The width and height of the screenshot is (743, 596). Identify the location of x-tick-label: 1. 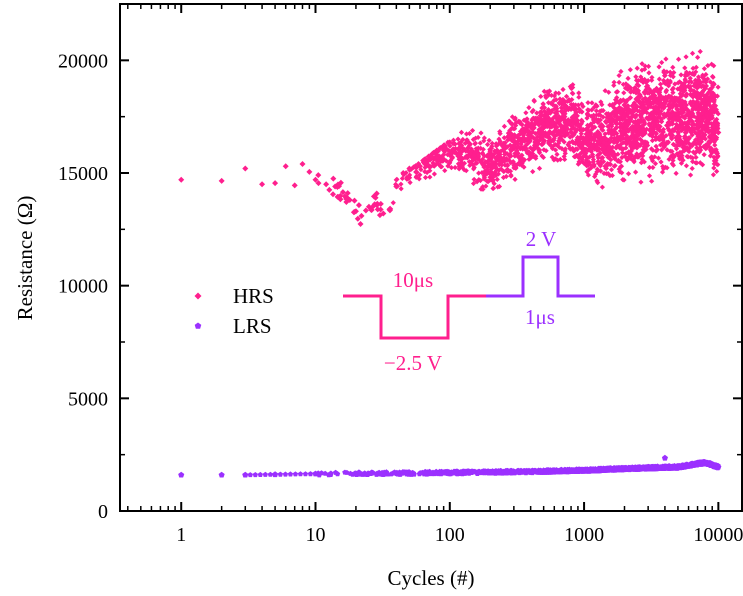
(181, 535).